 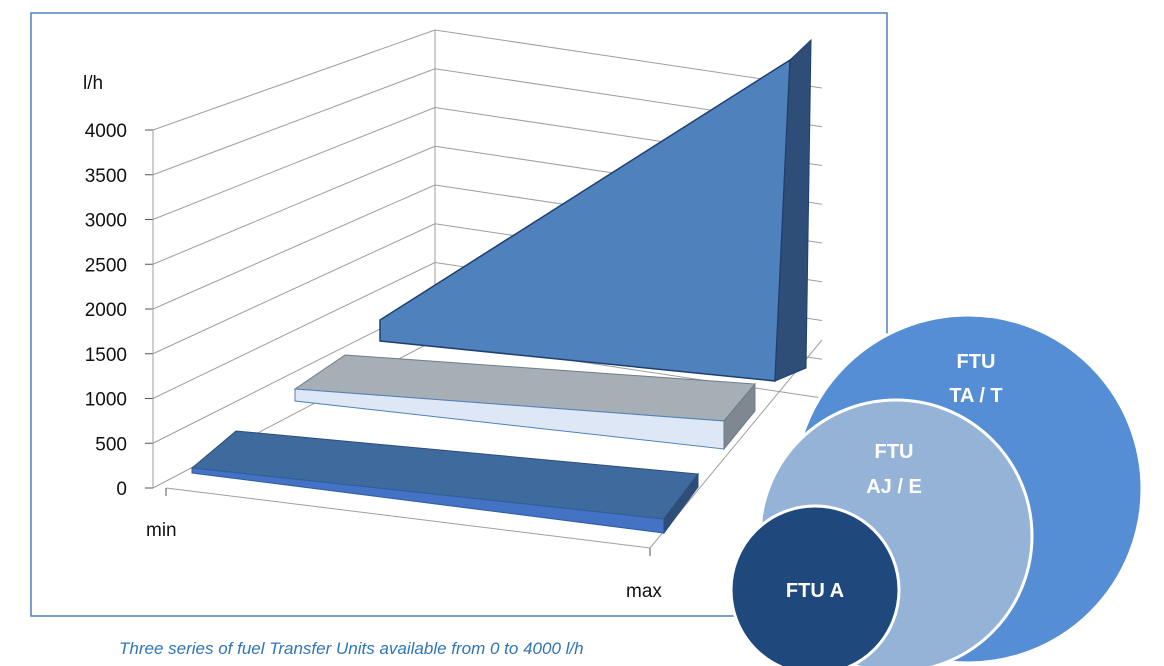 I want to click on venn-medium-line1: FTU, so click(x=894, y=452).